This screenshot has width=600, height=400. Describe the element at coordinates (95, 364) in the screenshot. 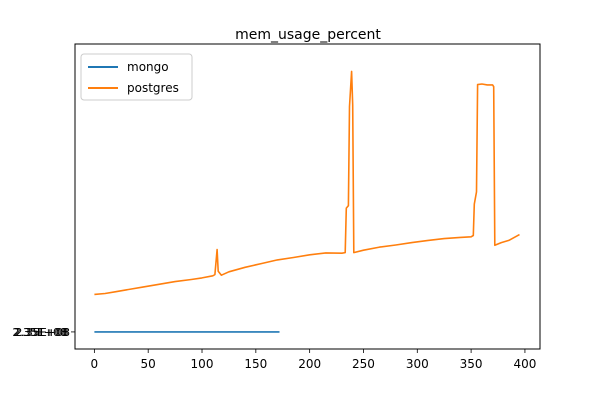

I see `x-tick-label: 0` at that location.